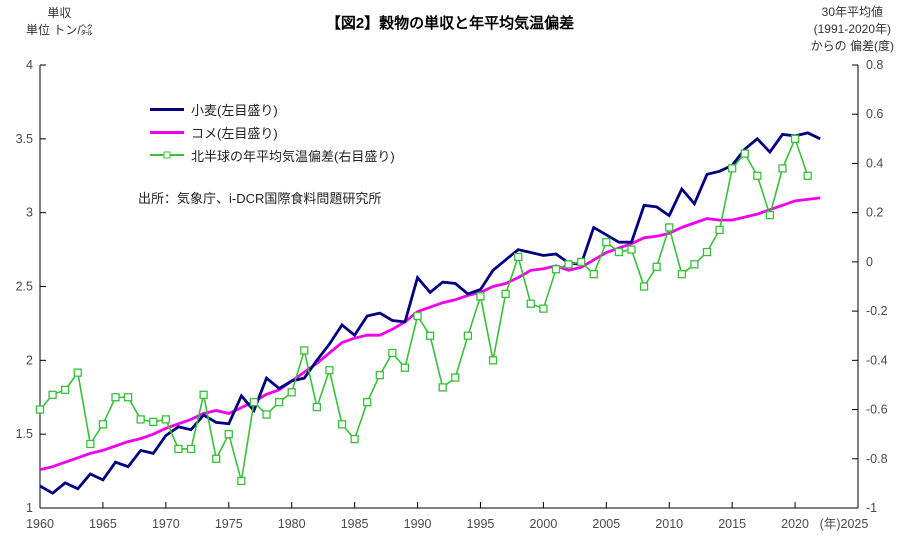 This screenshot has width=900, height=550. I want to click on x-axis-tick-label: 2005, so click(606, 524).